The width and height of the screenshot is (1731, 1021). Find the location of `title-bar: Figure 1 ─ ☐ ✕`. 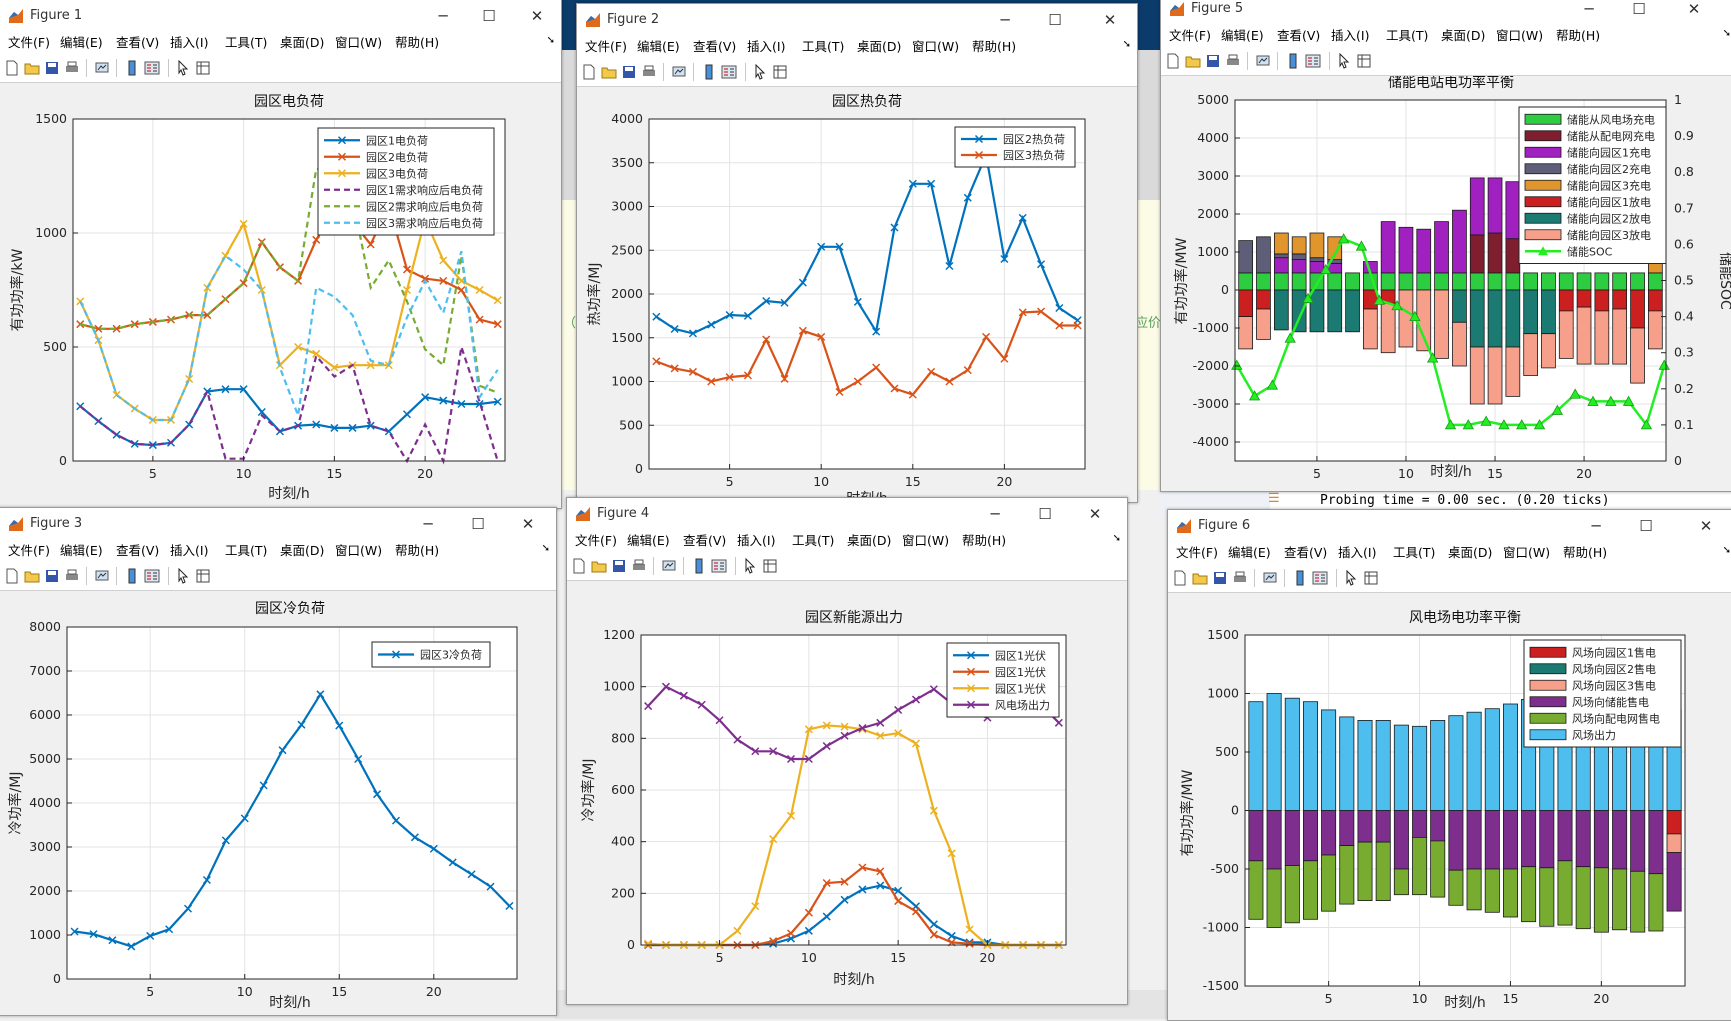

title-bar: Figure 1 ─ ☐ ✕ is located at coordinates (280, 16).